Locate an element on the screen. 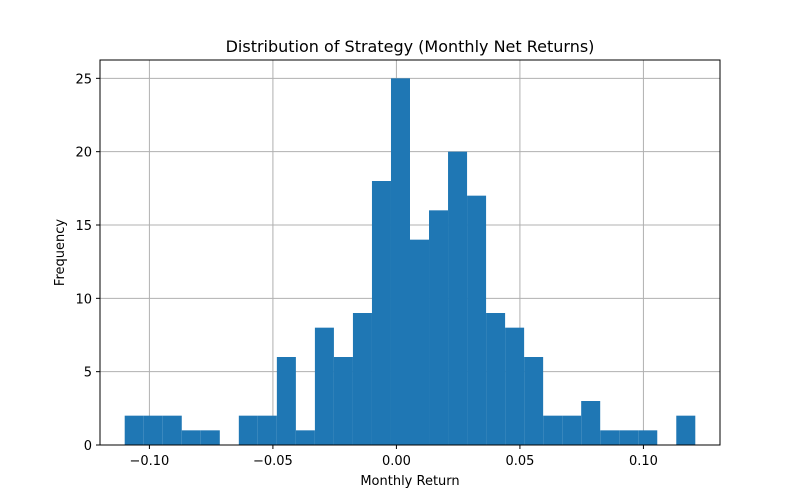  x-tick-label: 0.10 is located at coordinates (643, 461).